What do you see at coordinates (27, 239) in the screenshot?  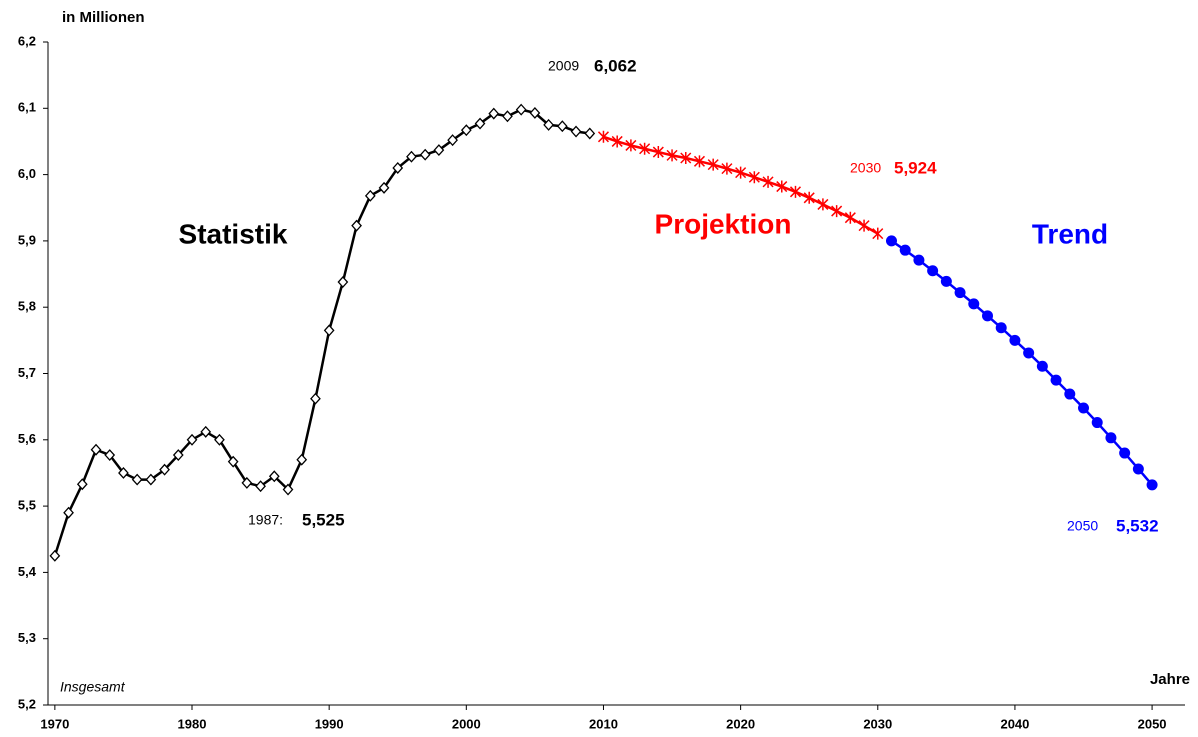 I see `y-tick-label: 5,9` at bounding box center [27, 239].